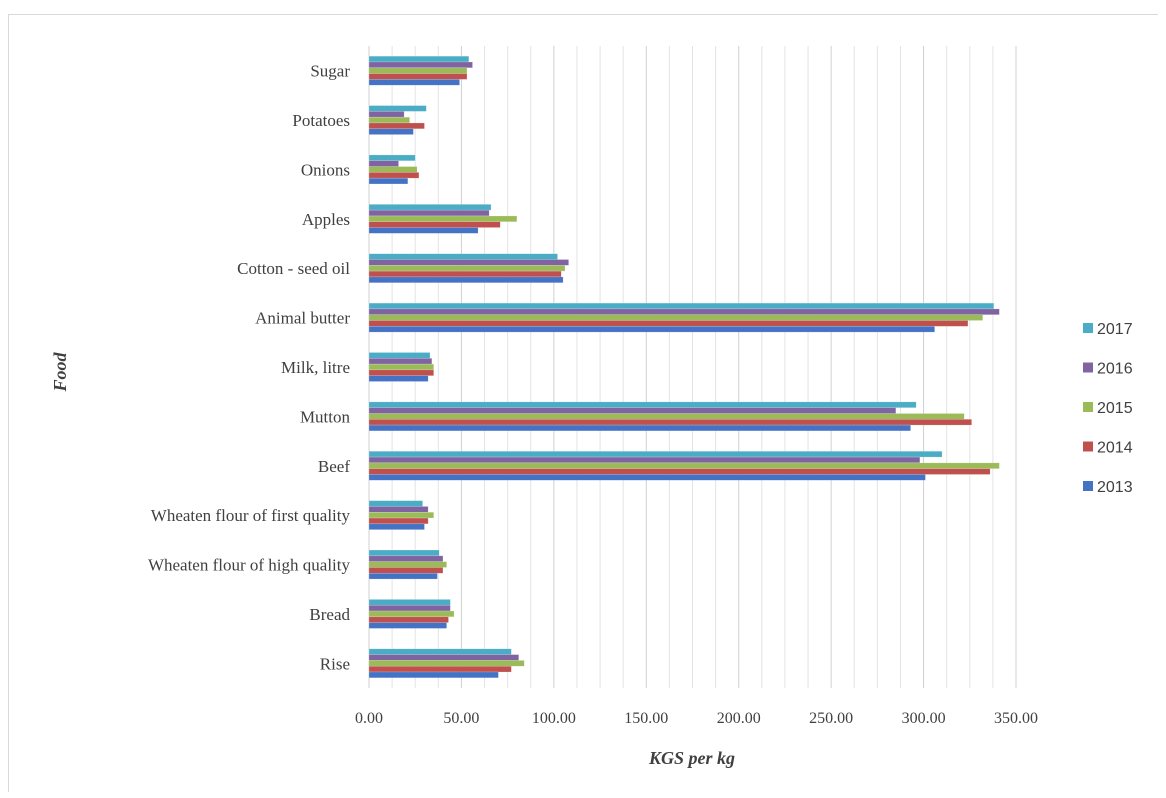  I want to click on x-tick-label: 0.00, so click(369, 718).